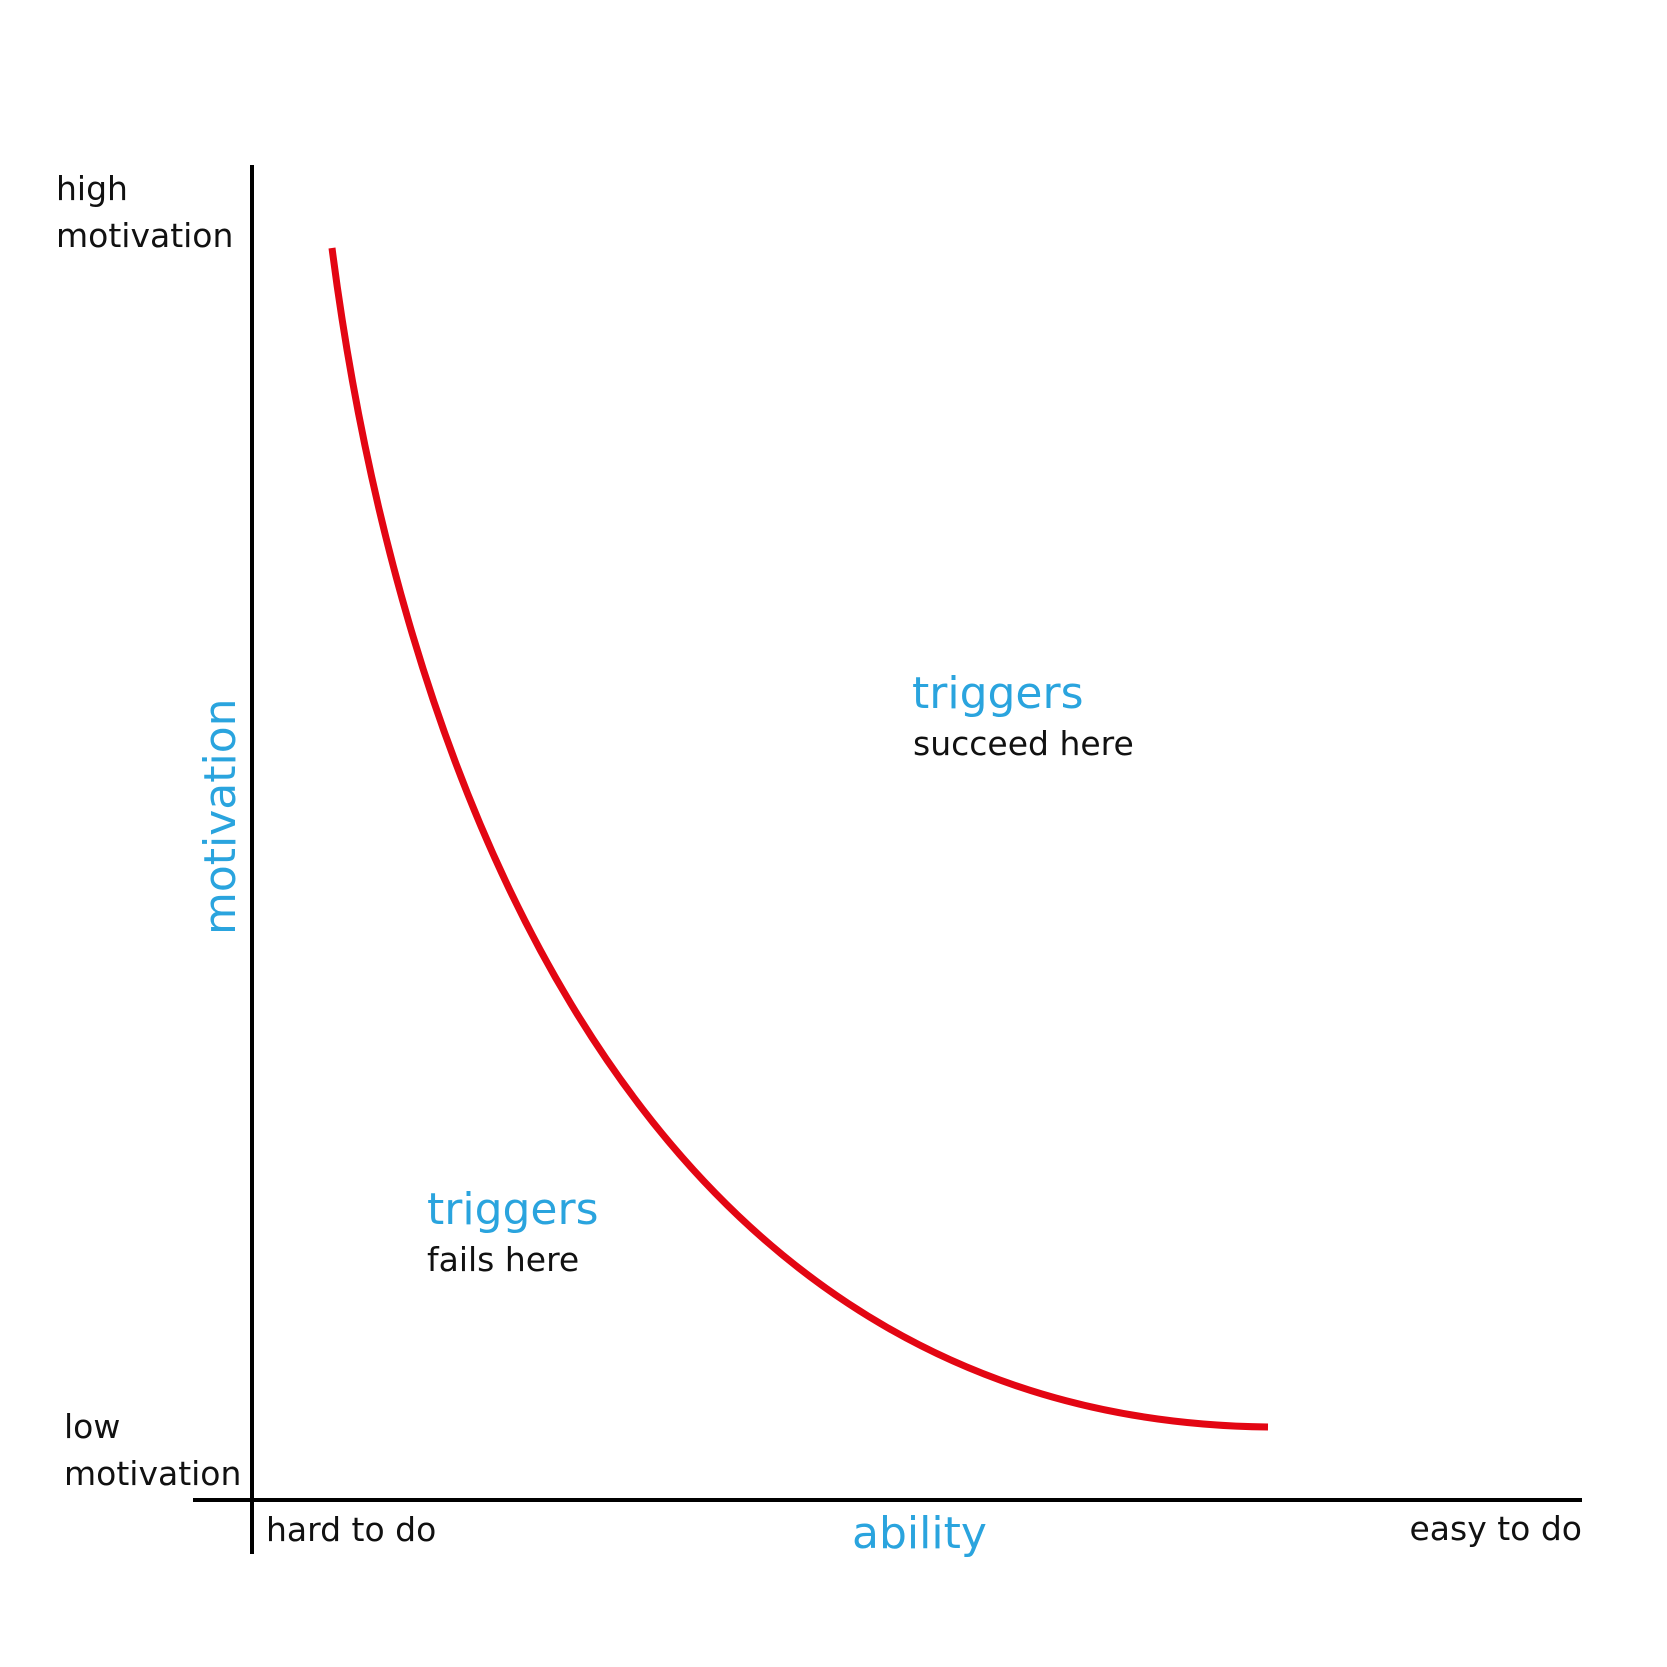 The width and height of the screenshot is (1667, 1667). What do you see at coordinates (144, 212) in the screenshot?
I see `y-axis-top-label: high motivation` at bounding box center [144, 212].